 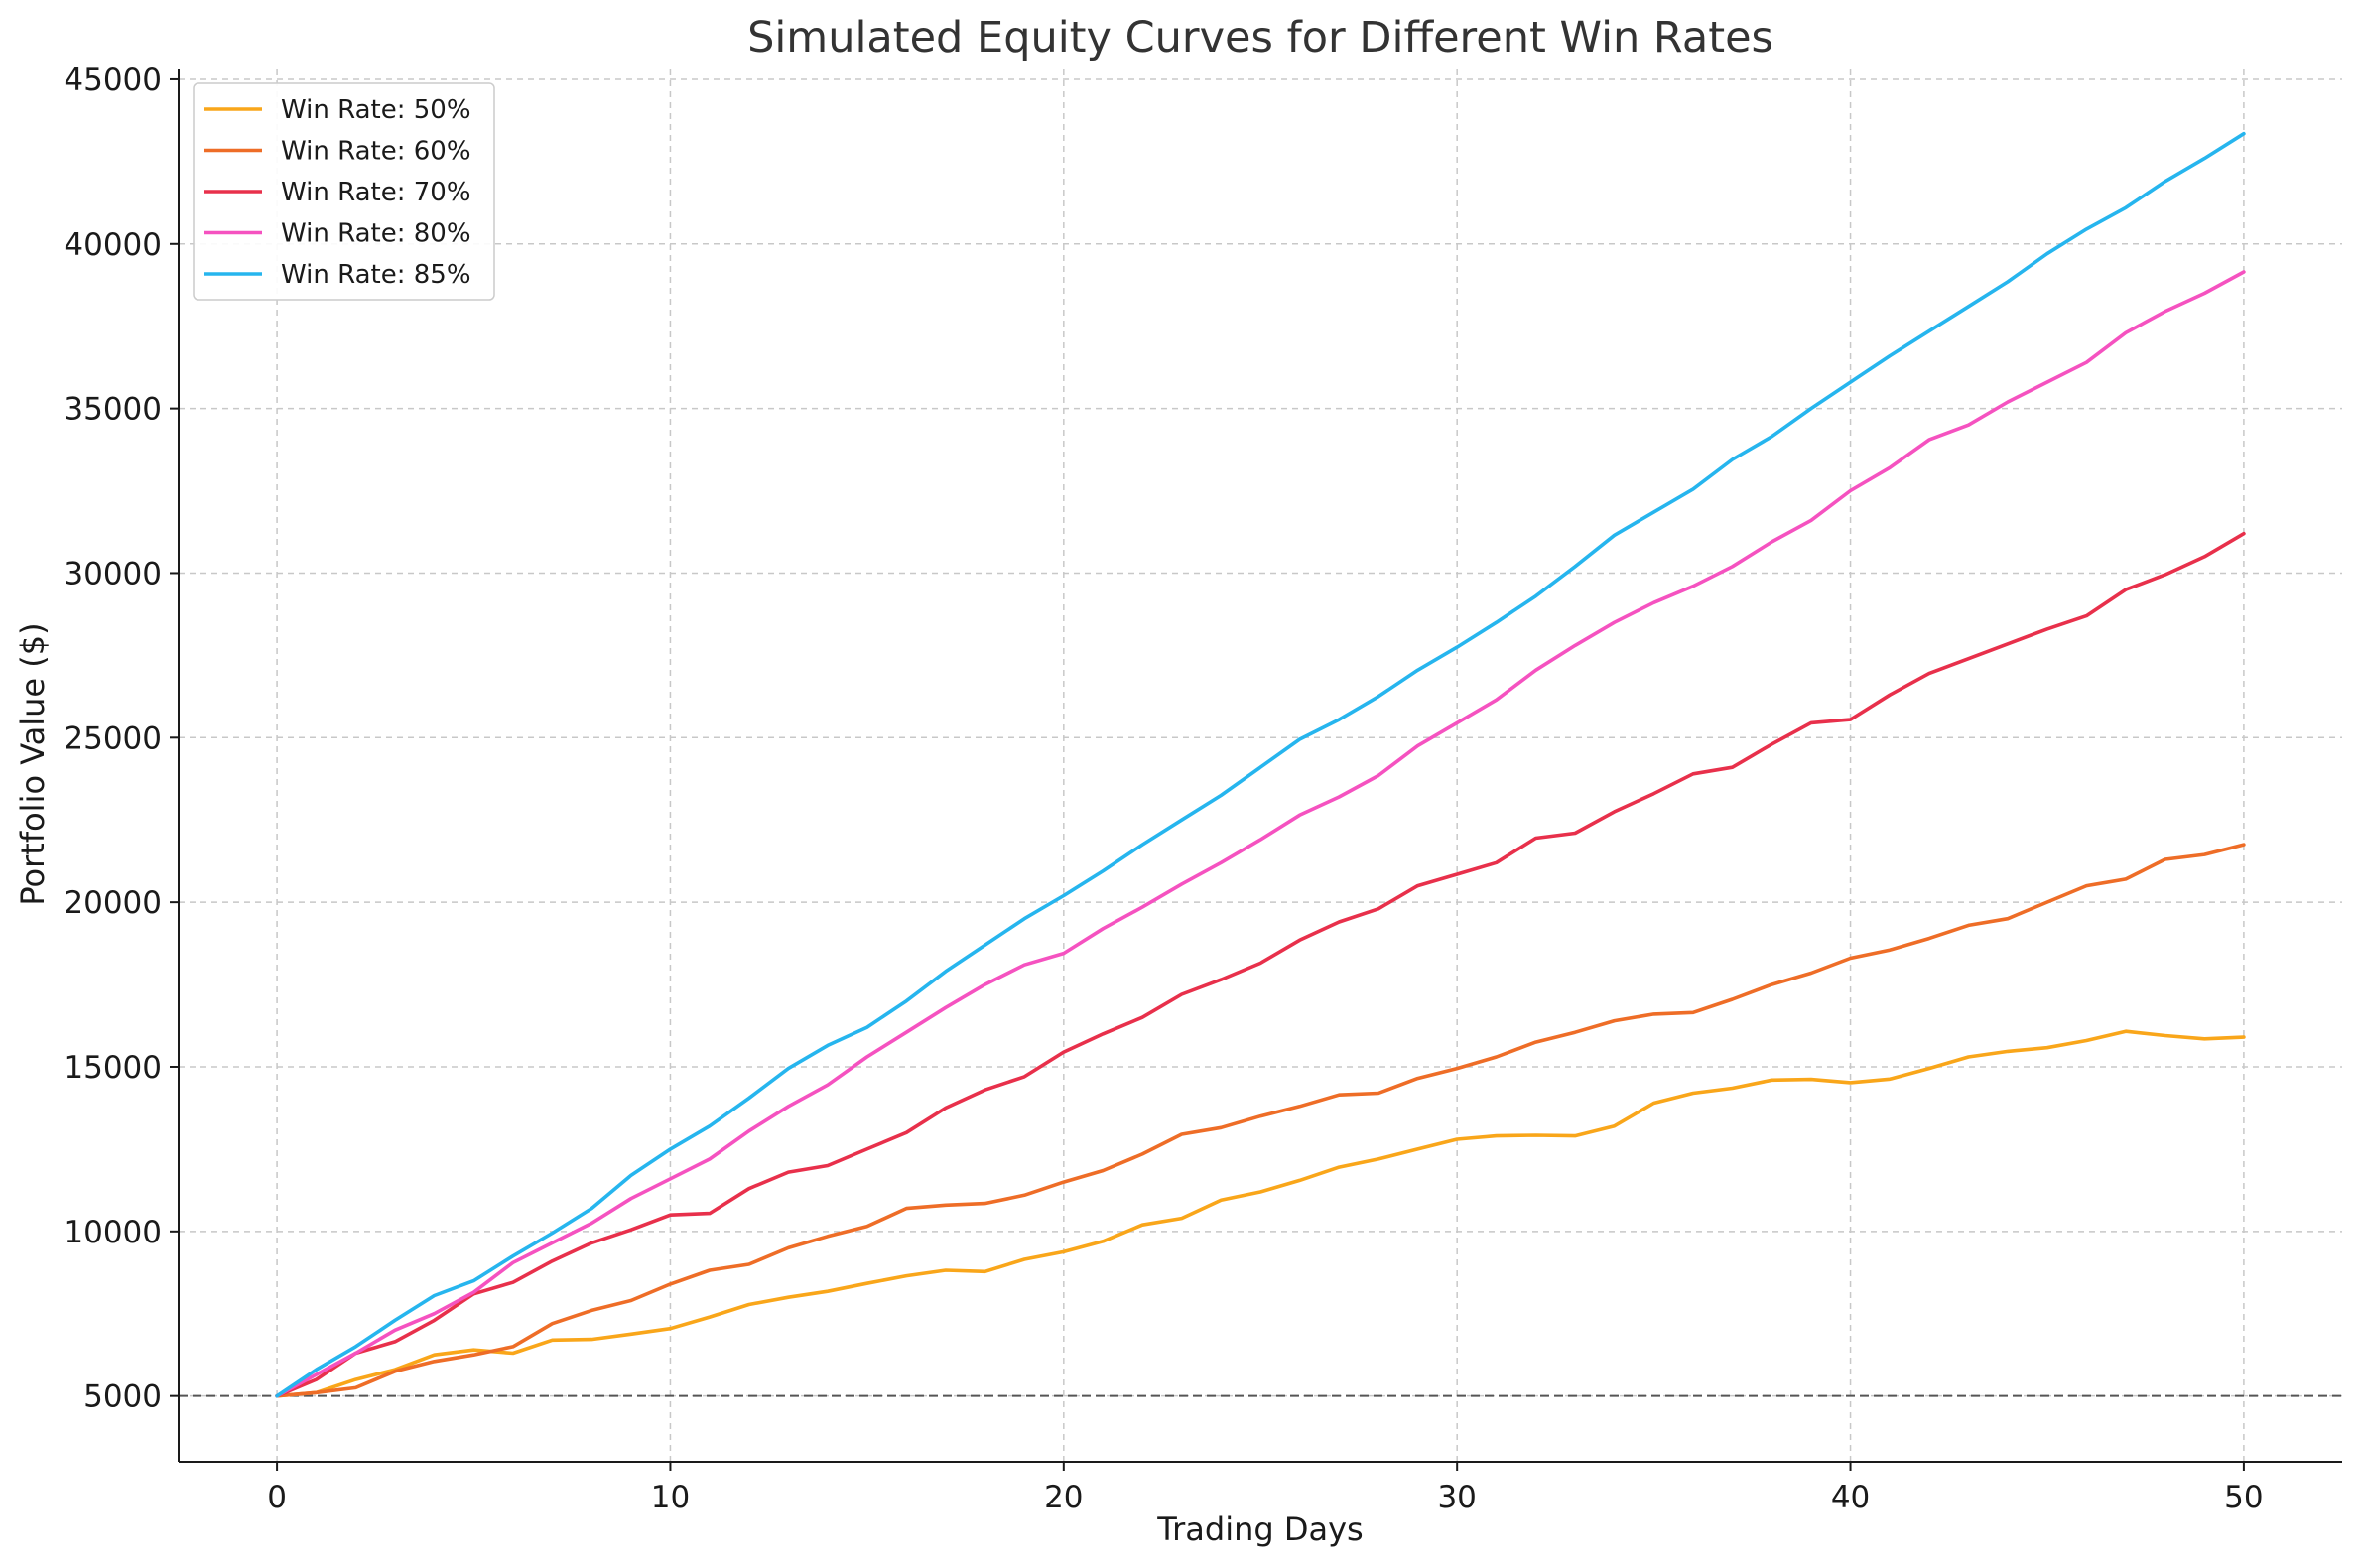 What do you see at coordinates (376, 192) in the screenshot?
I see `legend-label: Win Rate: 70%` at bounding box center [376, 192].